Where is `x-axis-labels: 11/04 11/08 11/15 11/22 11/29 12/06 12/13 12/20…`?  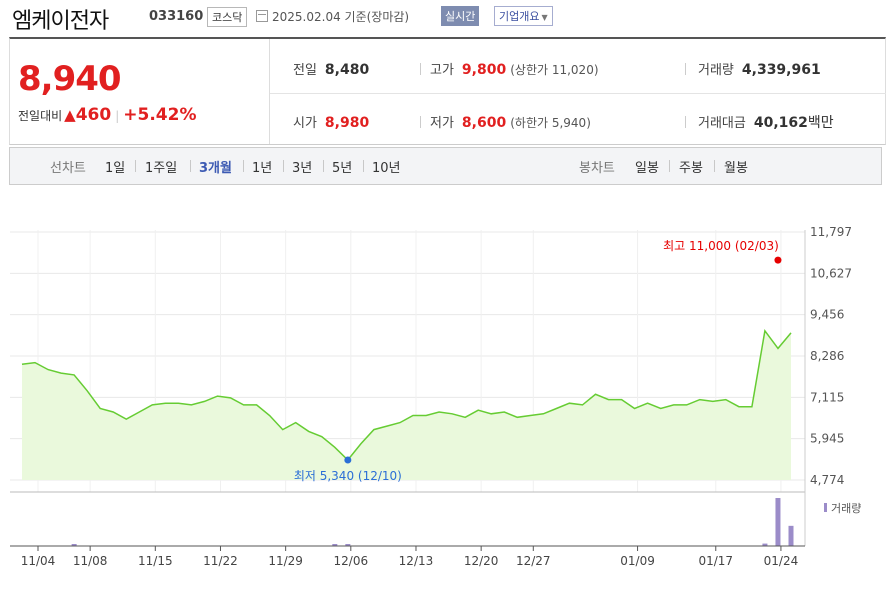
x-axis-labels: 11/04 11/08 11/15 11/22 11/29 12/06 12/13 12/20… is located at coordinates (410, 557).